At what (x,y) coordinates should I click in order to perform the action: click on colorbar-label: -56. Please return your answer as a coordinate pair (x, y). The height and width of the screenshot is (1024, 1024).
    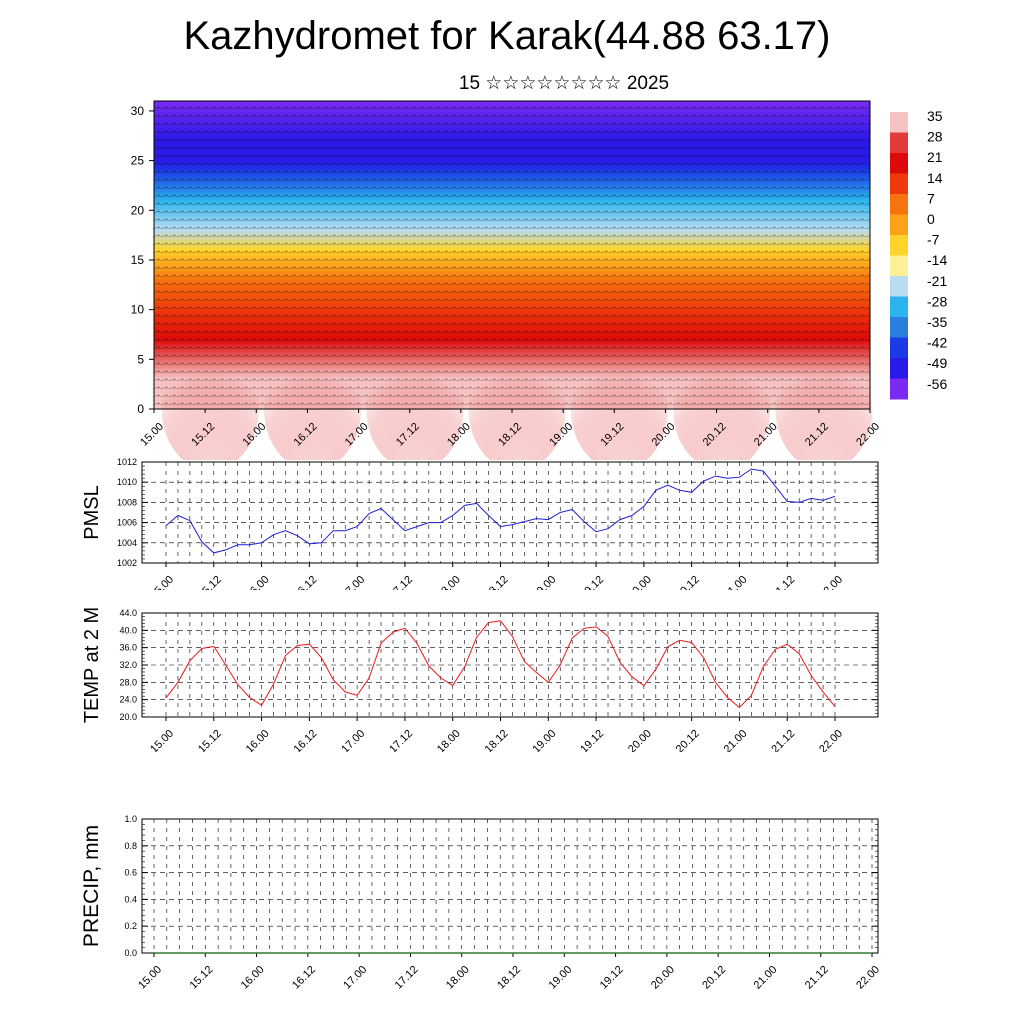
    Looking at the image, I should click on (937, 384).